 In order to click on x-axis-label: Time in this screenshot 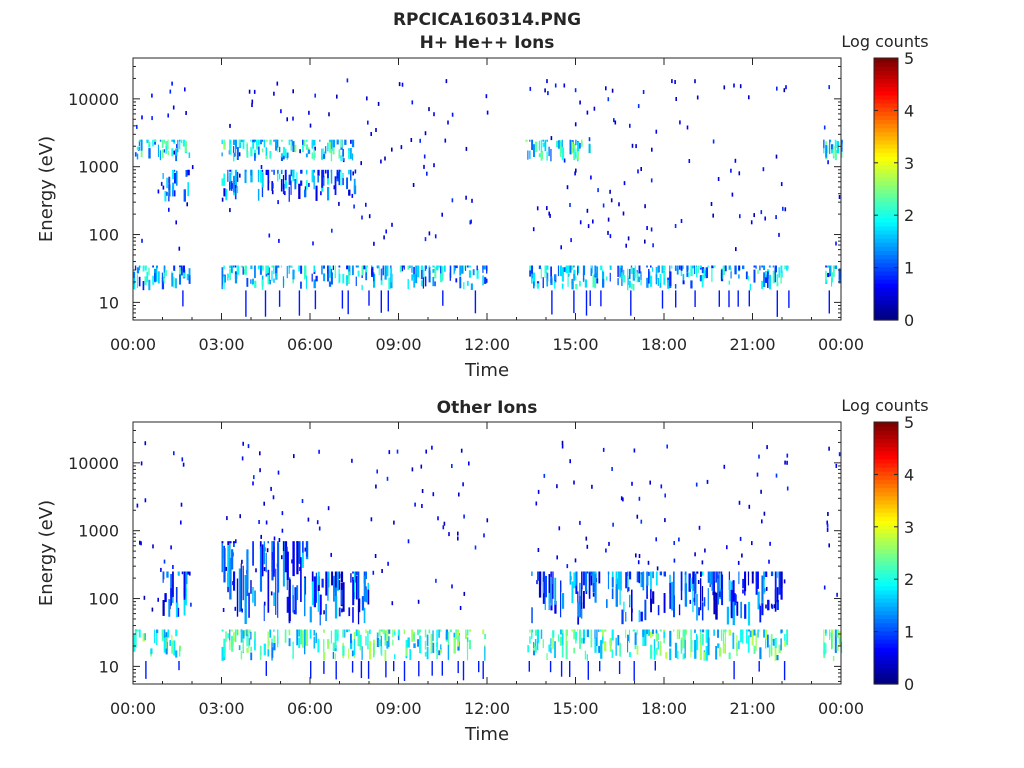, I will do `click(486, 370)`.